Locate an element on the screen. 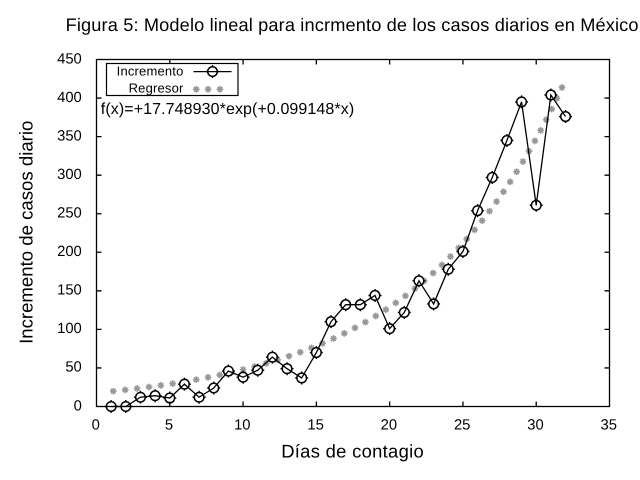 Image resolution: width=640 pixels, height=480 pixels. svg-text: 350 is located at coordinates (69, 136).